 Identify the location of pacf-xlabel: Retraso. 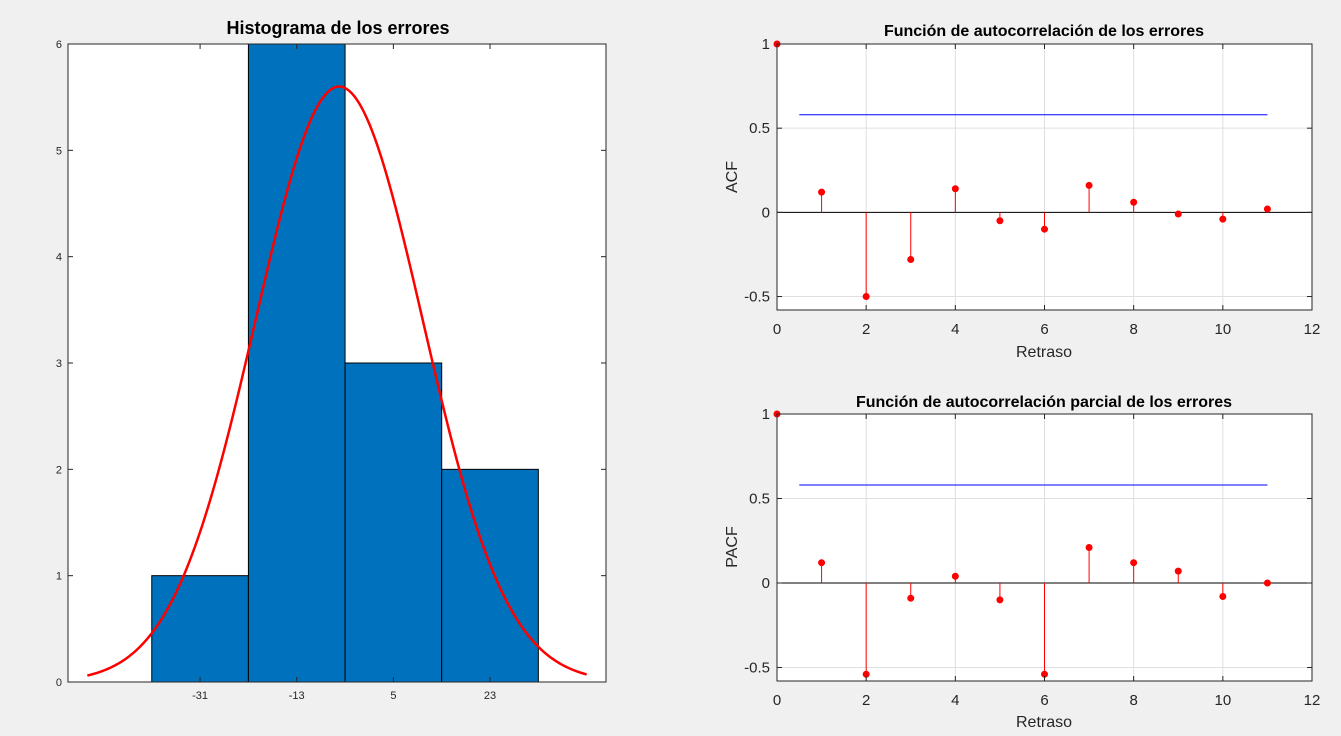
(1044, 722).